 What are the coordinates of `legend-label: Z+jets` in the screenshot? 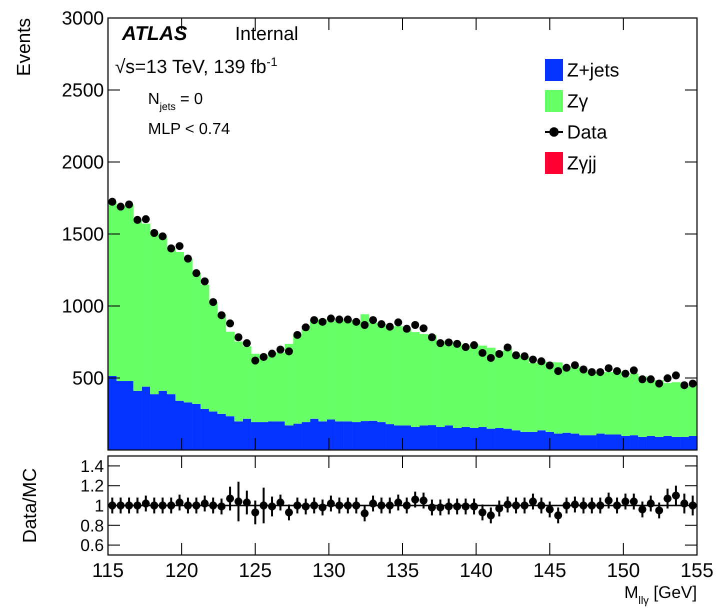 It's located at (593, 71).